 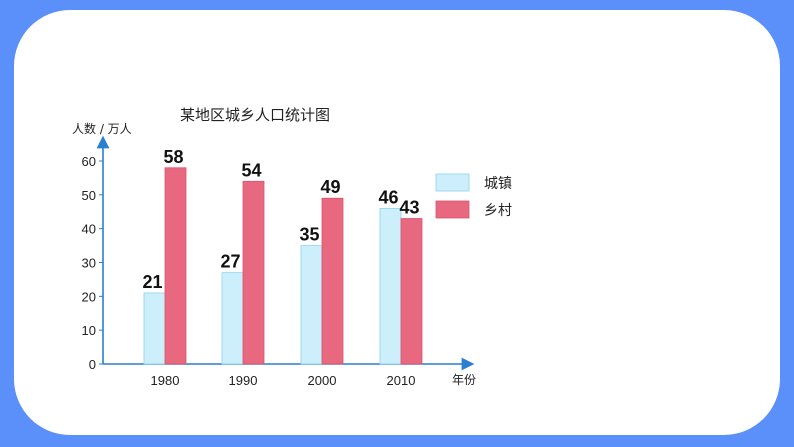 What do you see at coordinates (253, 272) in the screenshot?
I see `bar-乡村-1990` at bounding box center [253, 272].